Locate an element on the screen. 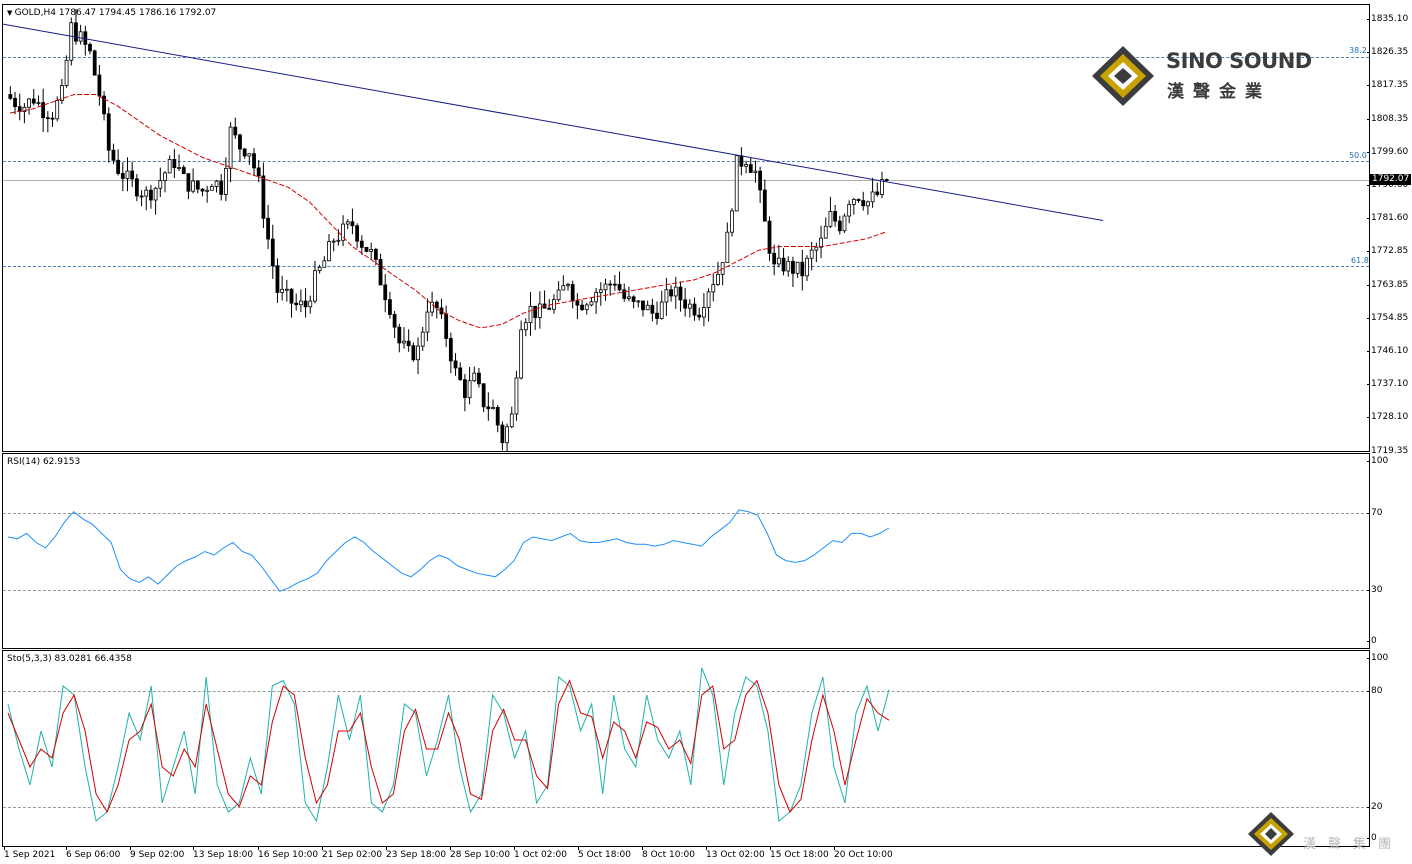 The image size is (1412, 864). axis-tick-label: 20 is located at coordinates (1374, 807).